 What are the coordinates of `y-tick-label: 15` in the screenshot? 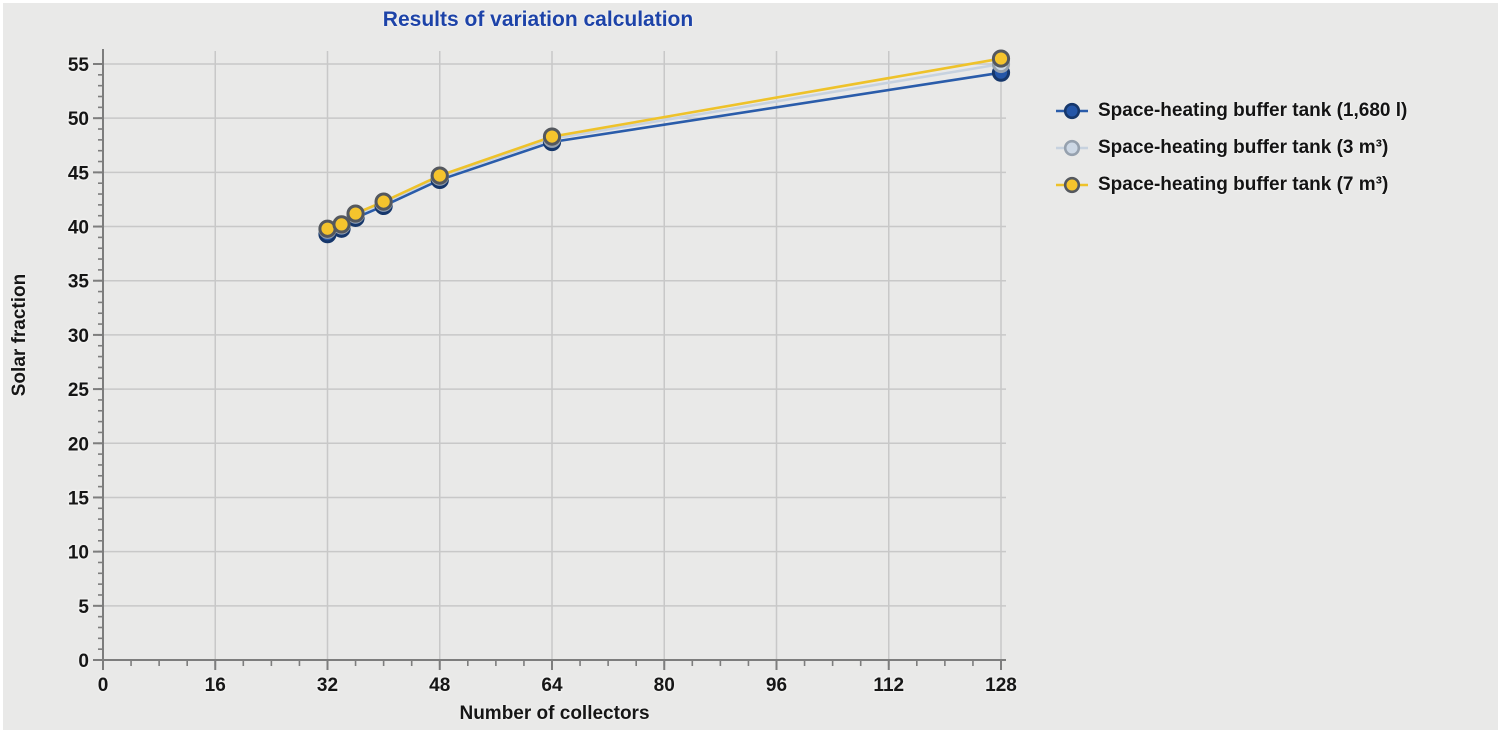 It's located at (79, 498).